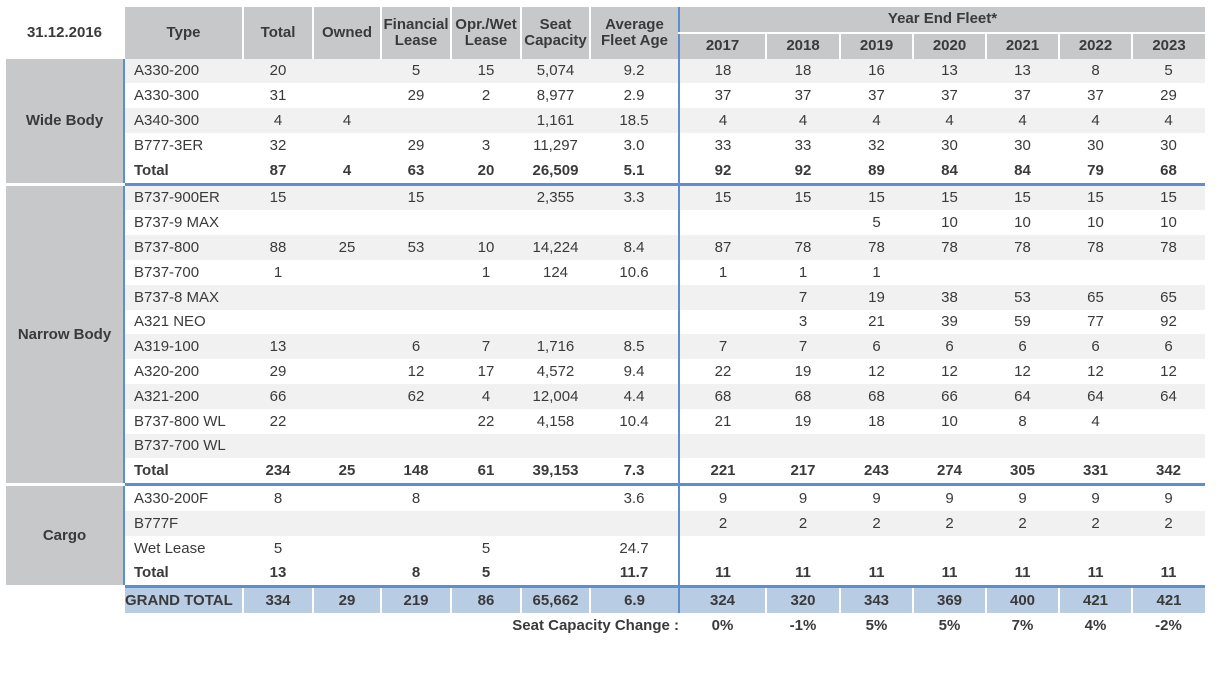 This screenshot has width=1216, height=675. I want to click on cell-y2018: 2, so click(803, 523).